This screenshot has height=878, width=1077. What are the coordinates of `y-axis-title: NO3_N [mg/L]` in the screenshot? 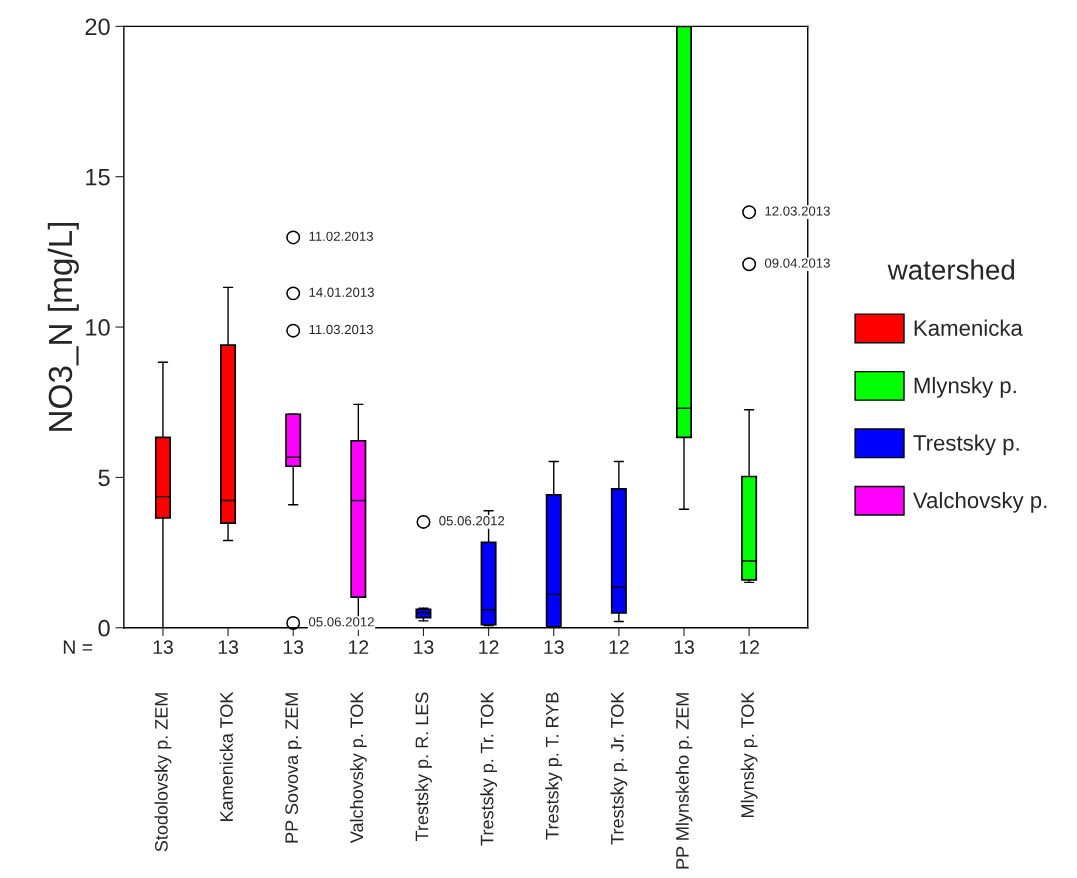 It's located at (63, 326).